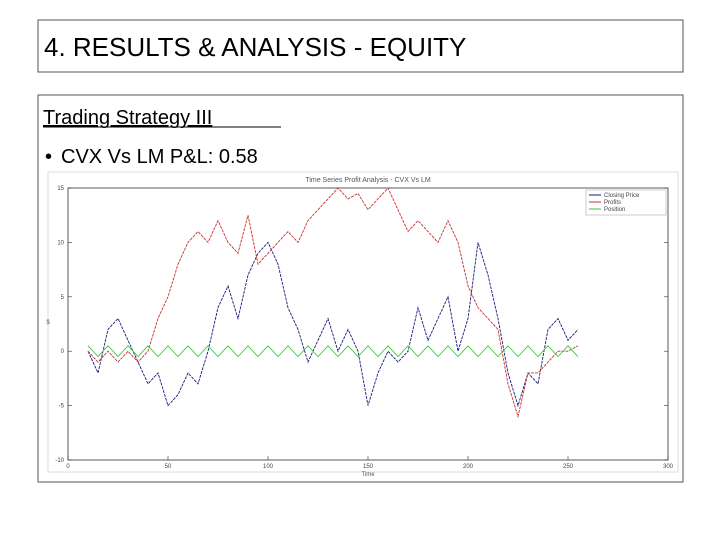 The image size is (720, 540). What do you see at coordinates (668, 467) in the screenshot?
I see `x-tick-label: 300` at bounding box center [668, 467].